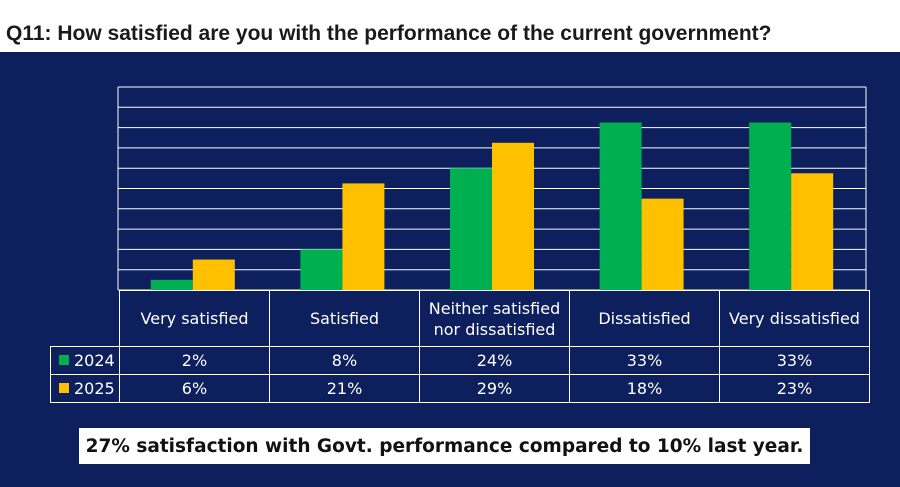 Image resolution: width=900 pixels, height=487 pixels. Describe the element at coordinates (194, 388) in the screenshot. I see `data-label: 6%` at that location.